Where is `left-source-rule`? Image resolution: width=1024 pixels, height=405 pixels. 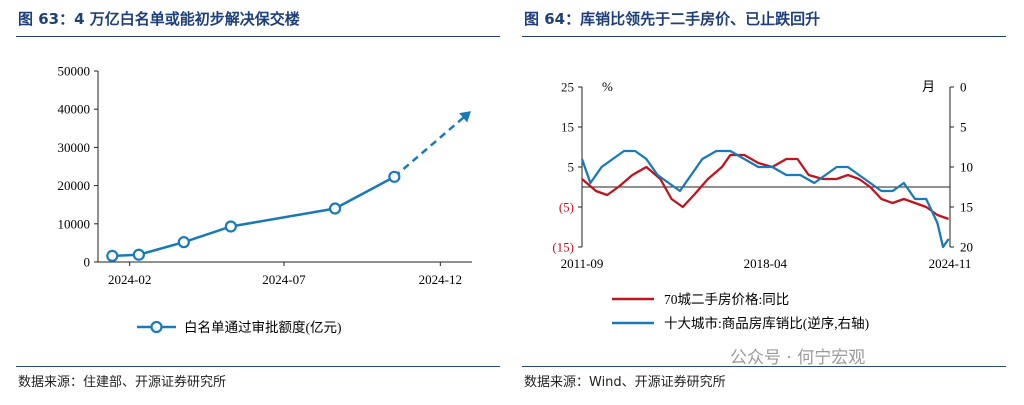 left-source-rule is located at coordinates (258, 366).